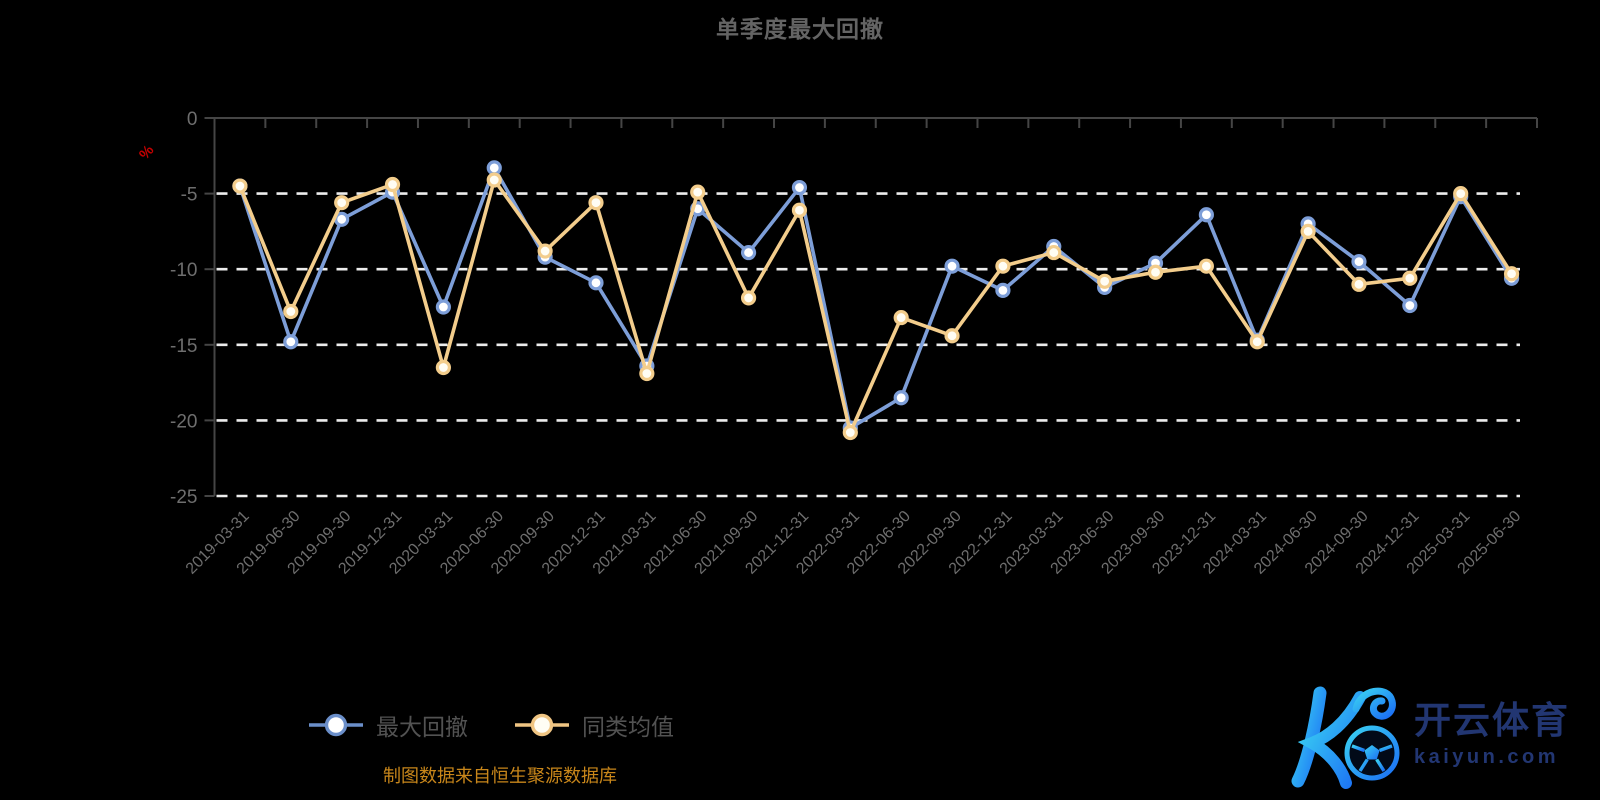 This screenshot has height=800, width=1600. I want to click on y-tick-label: -20, so click(183, 421).